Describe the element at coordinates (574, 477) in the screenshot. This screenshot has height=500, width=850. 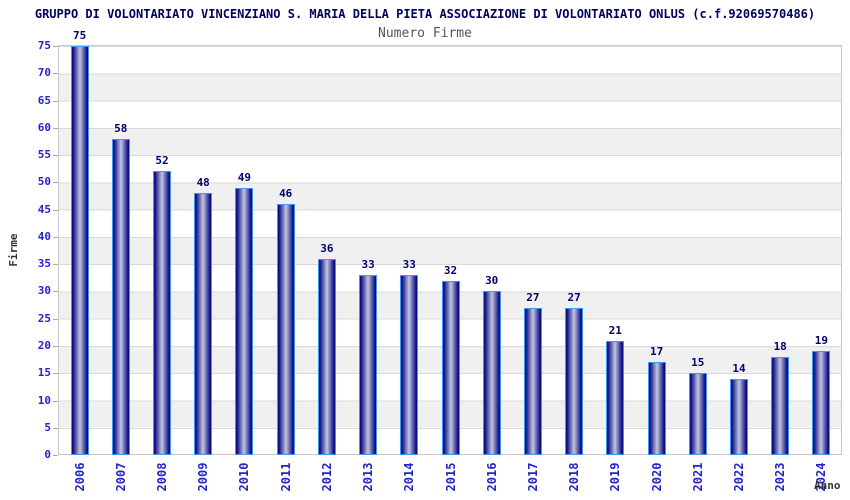
I see `x-tick-label: 2018` at that location.